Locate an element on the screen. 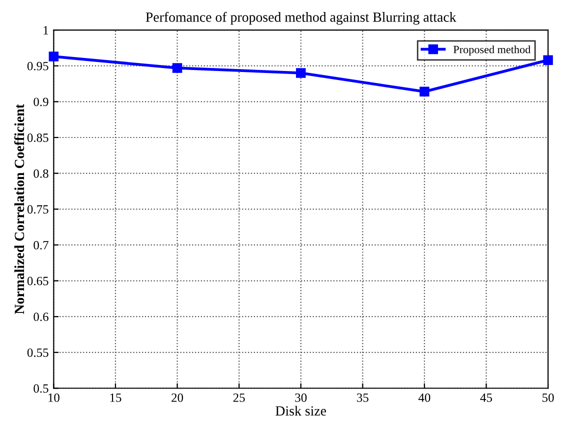 The width and height of the screenshot is (565, 429). x-tick-label: 45 is located at coordinates (486, 398).